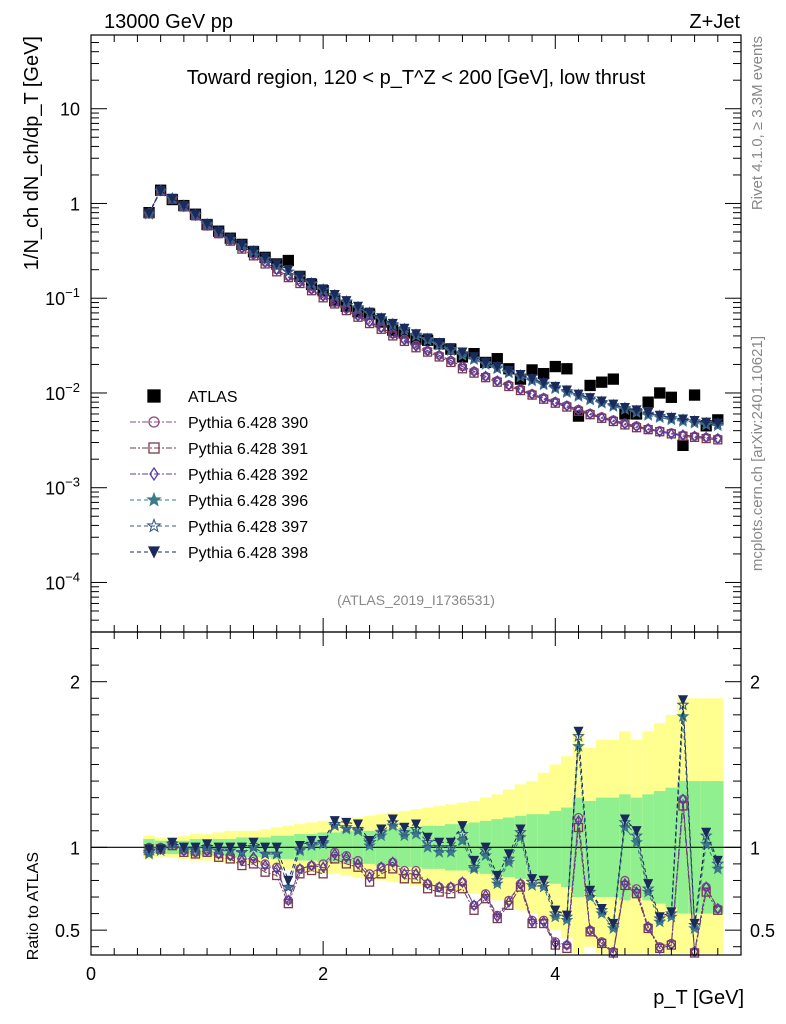 The image size is (786, 1024). I want to click on legend-label: Pythia 6.428 392, so click(248, 475).